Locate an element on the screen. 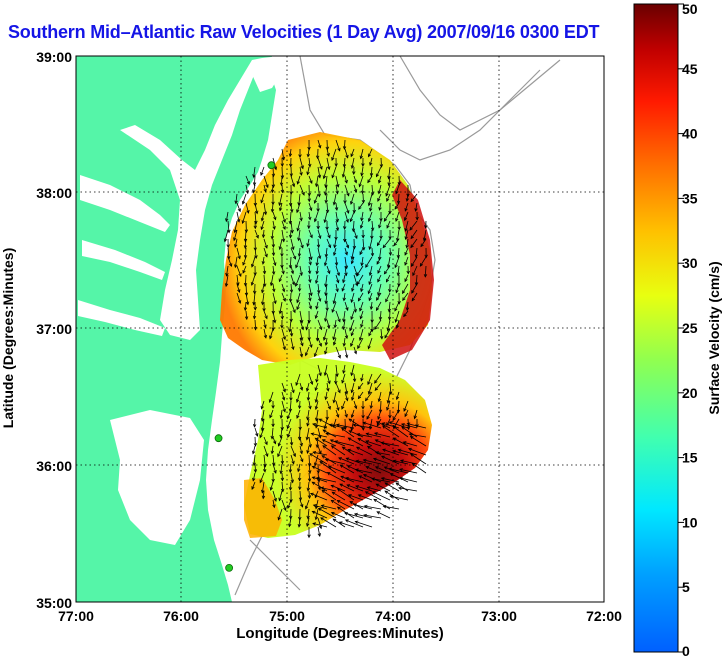  x-tick-77: 77:00 is located at coordinates (76, 616).